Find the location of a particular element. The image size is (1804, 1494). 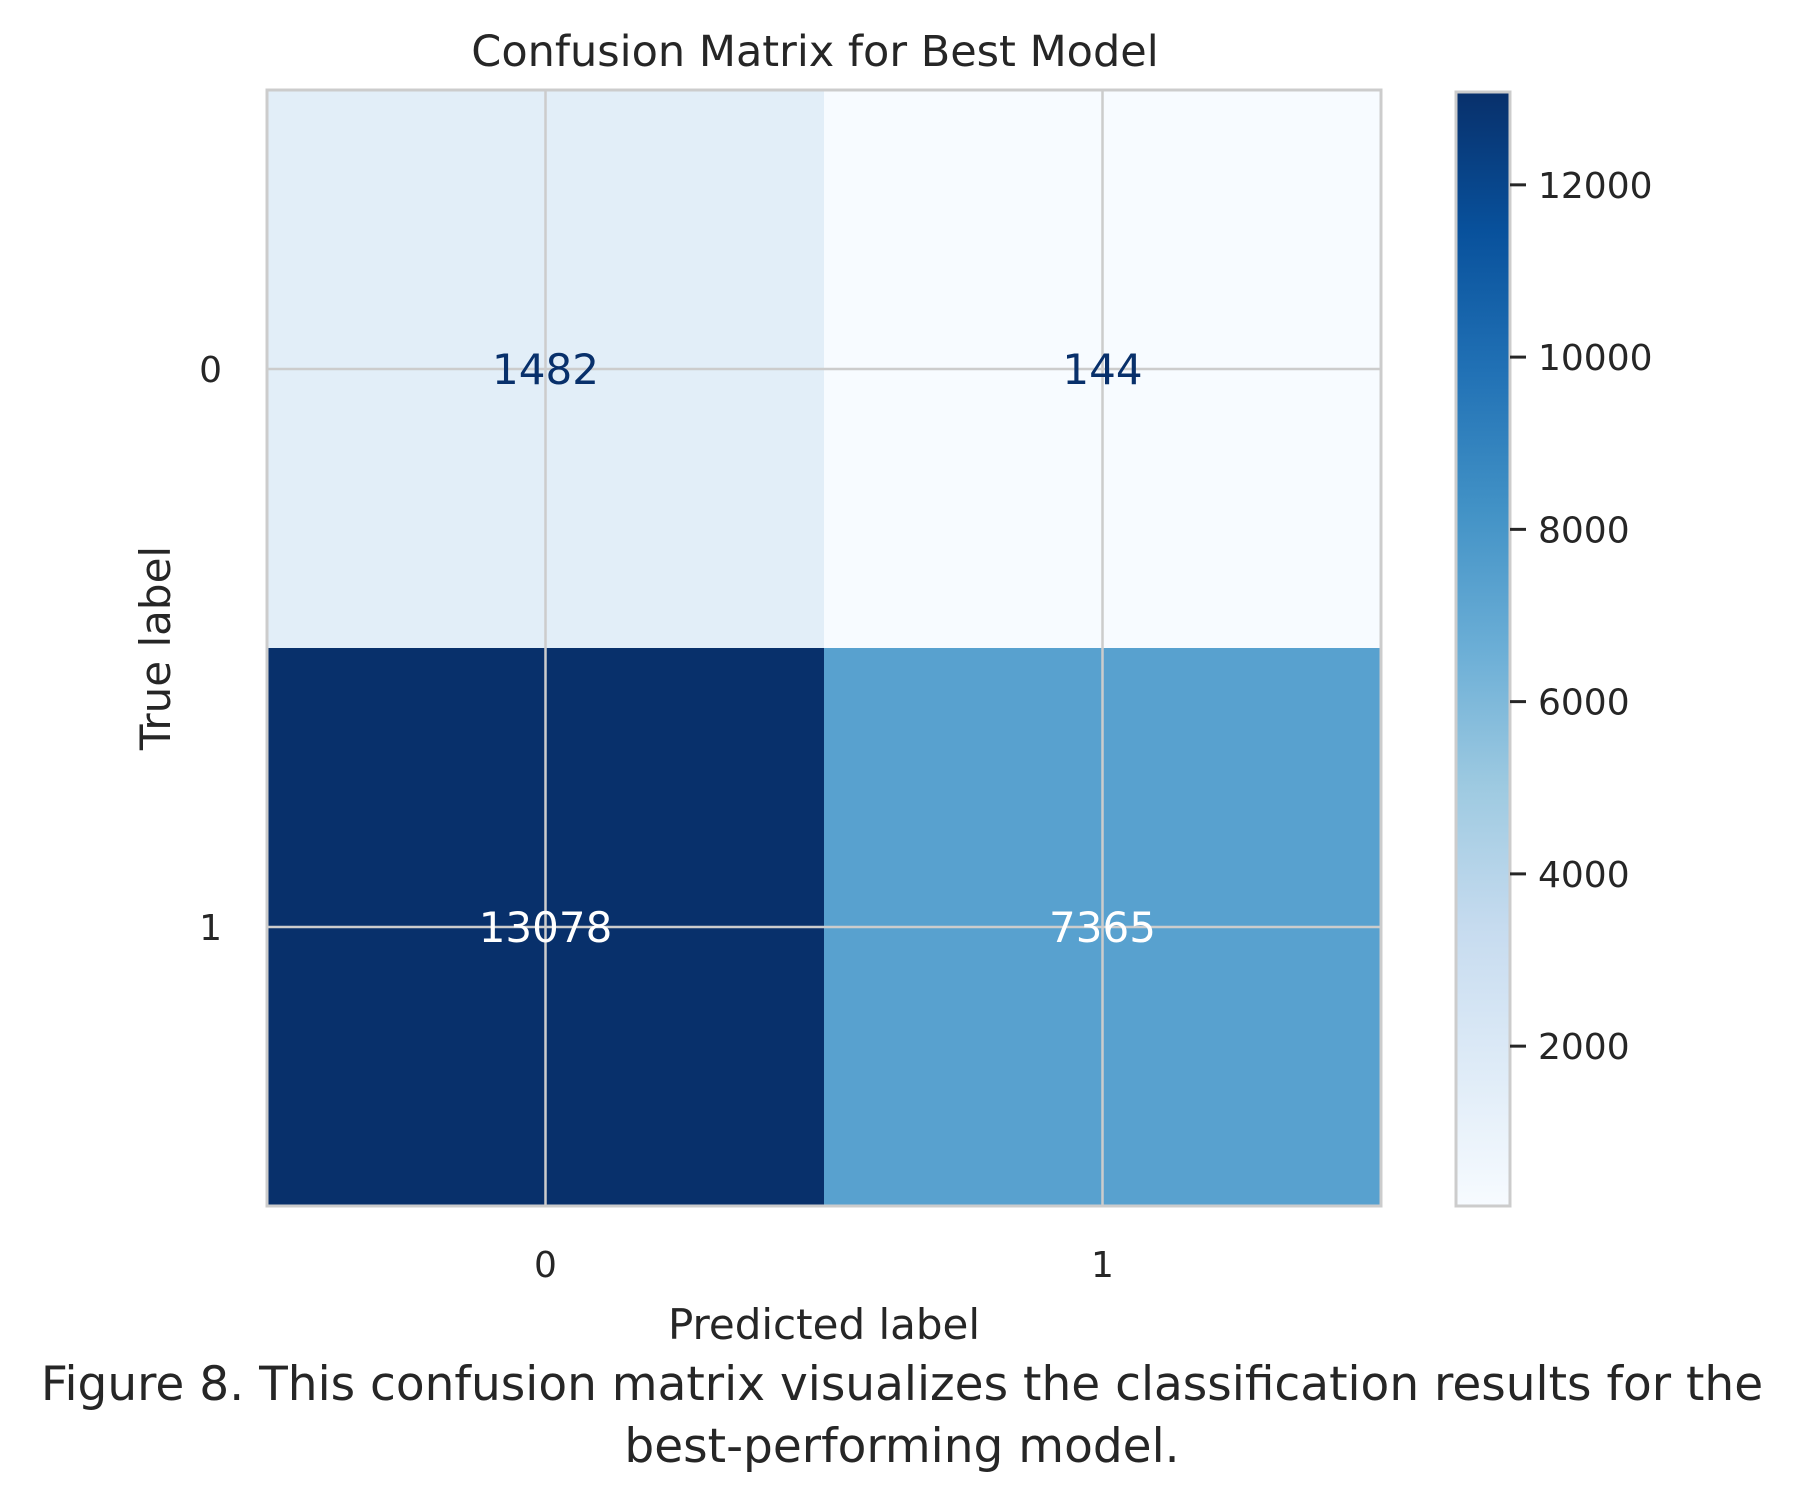

y-tick-label-0: 0 is located at coordinates (210, 370).